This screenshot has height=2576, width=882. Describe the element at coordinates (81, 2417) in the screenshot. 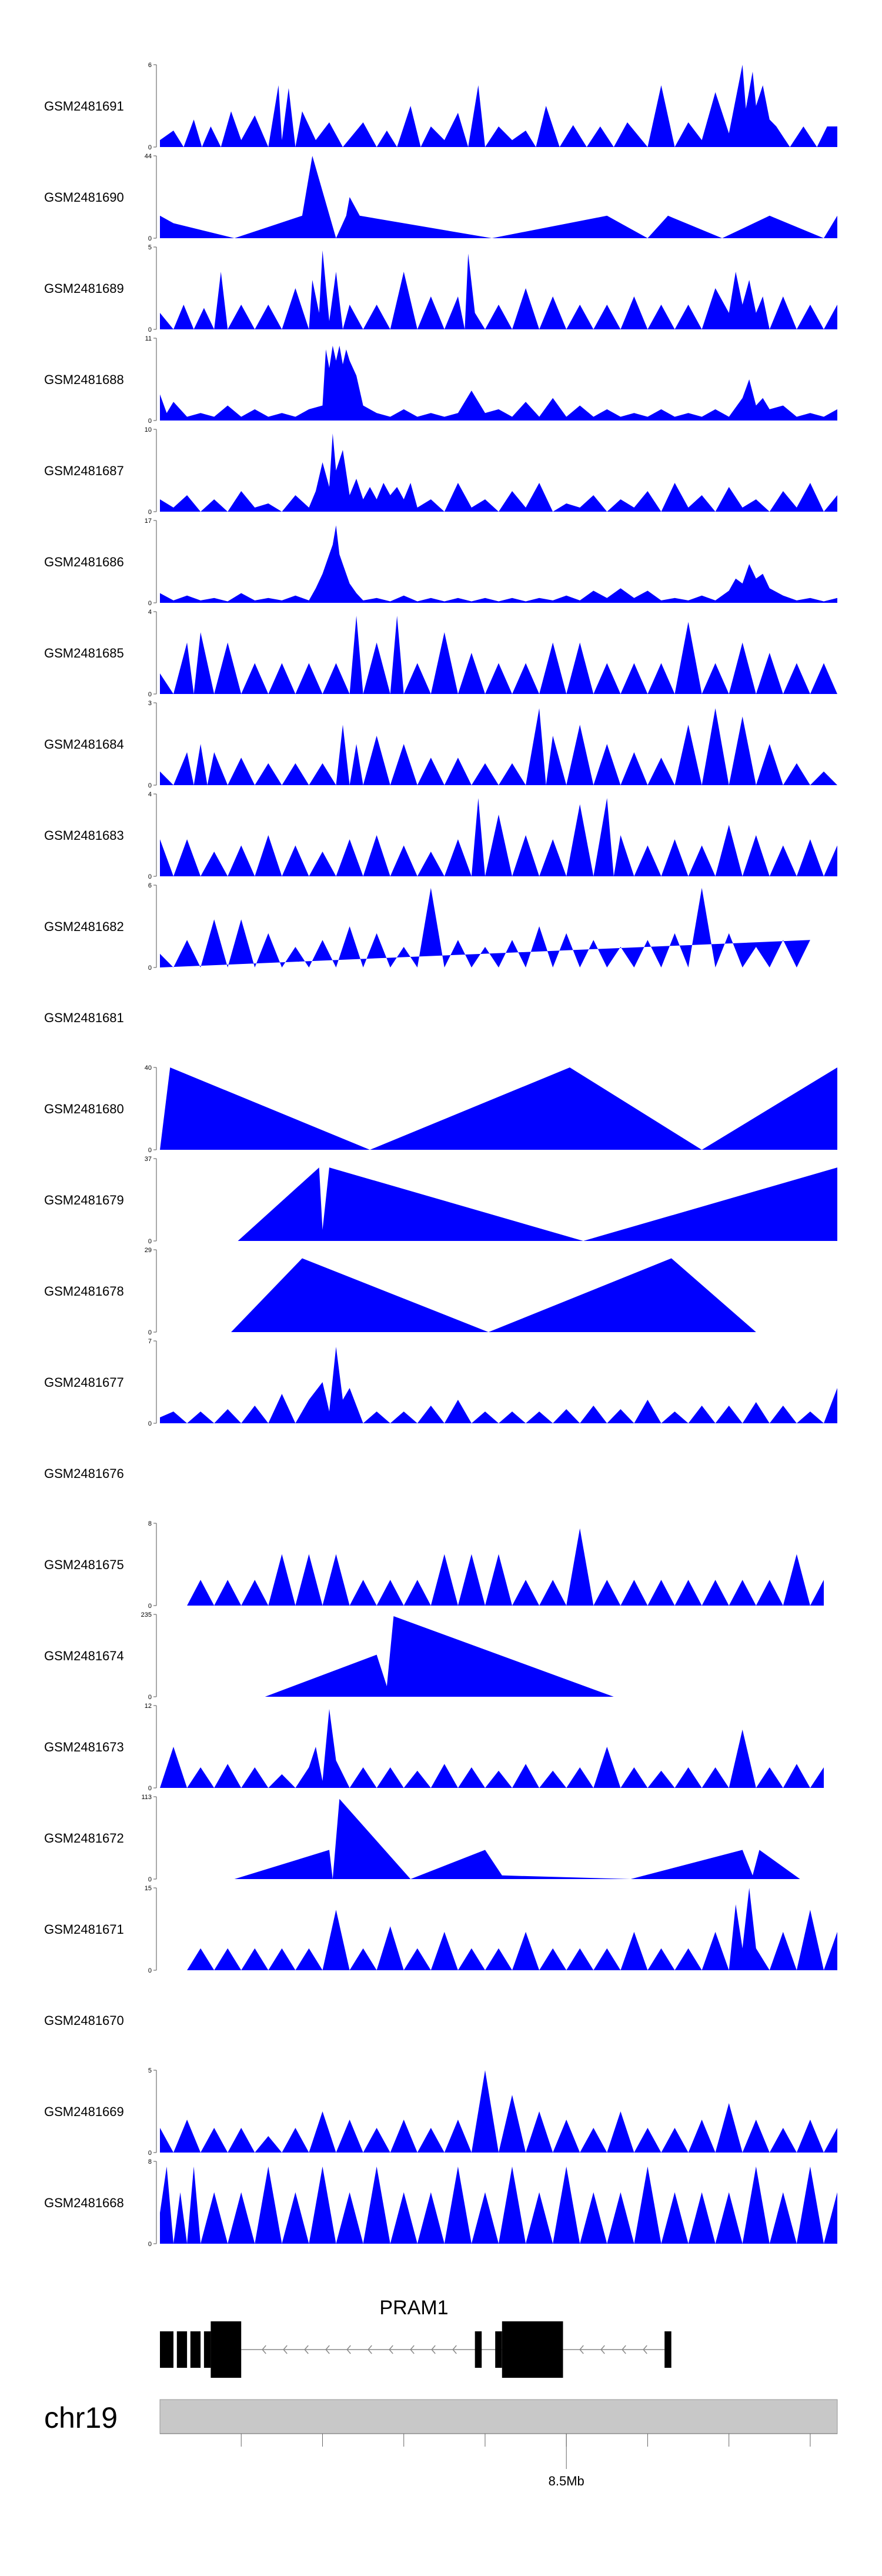

I see `chromosome-label: chr19` at that location.